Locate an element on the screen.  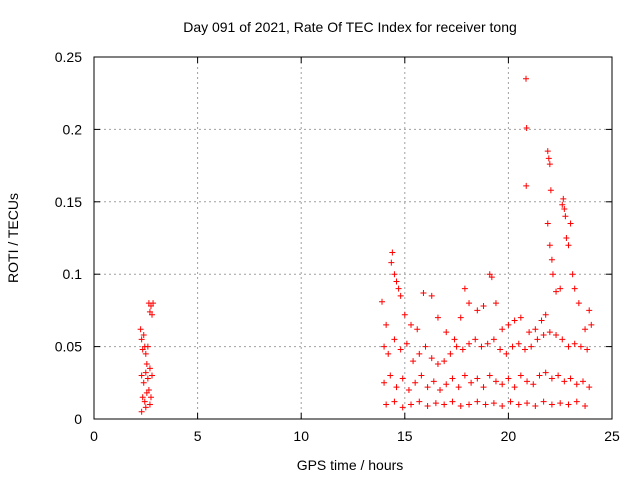
x-tick-label: 20 is located at coordinates (509, 436).